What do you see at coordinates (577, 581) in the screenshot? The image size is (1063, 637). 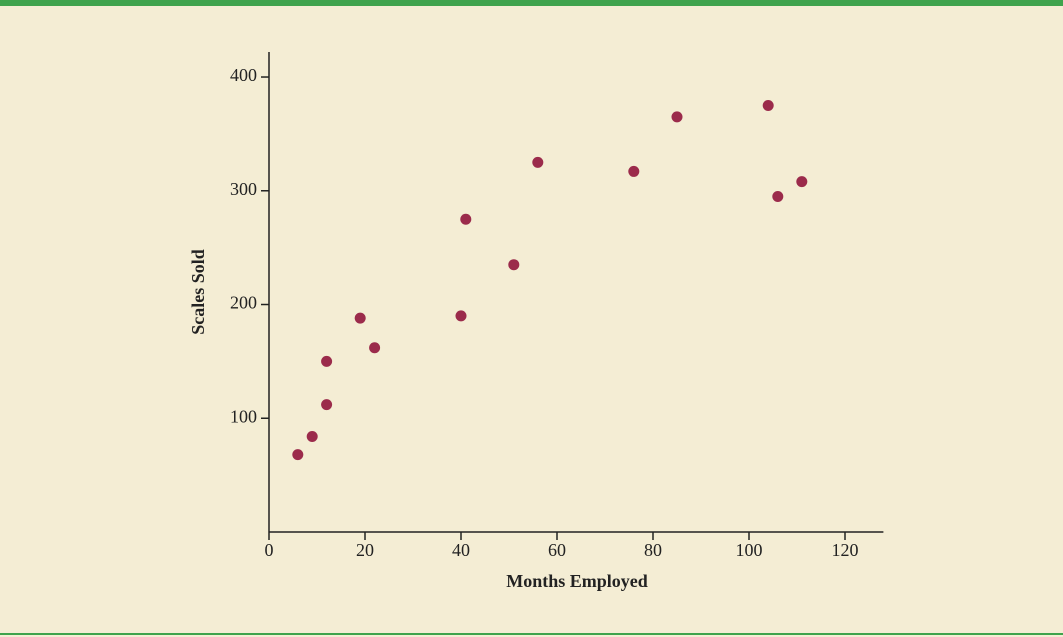 I see `x-axis-label: Months Employed` at bounding box center [577, 581].